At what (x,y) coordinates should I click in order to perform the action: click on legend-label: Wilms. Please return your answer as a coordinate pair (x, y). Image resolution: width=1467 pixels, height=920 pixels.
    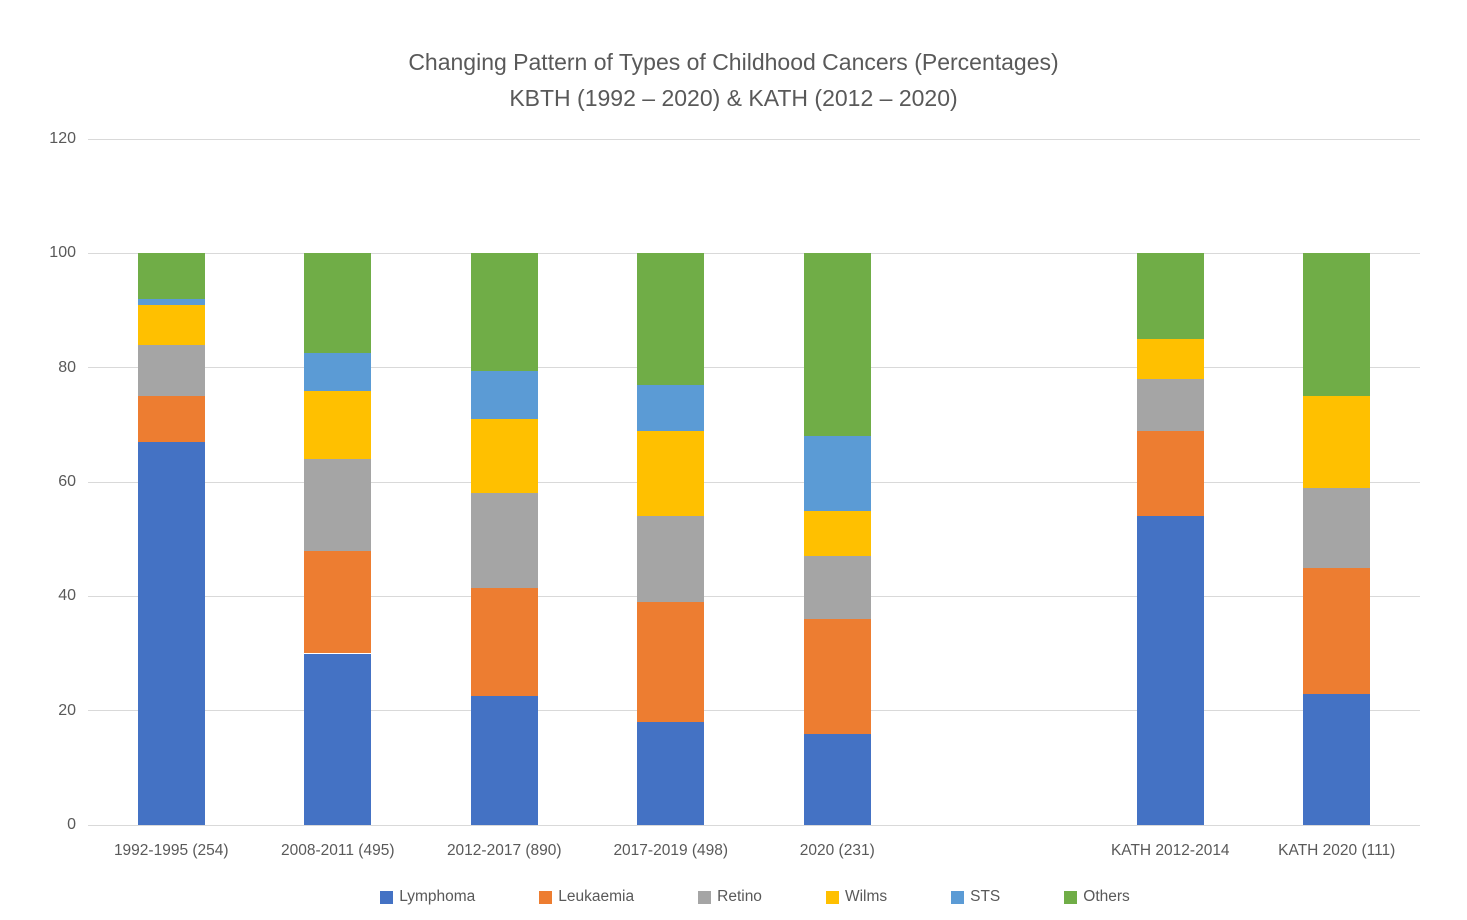
    Looking at the image, I should click on (866, 896).